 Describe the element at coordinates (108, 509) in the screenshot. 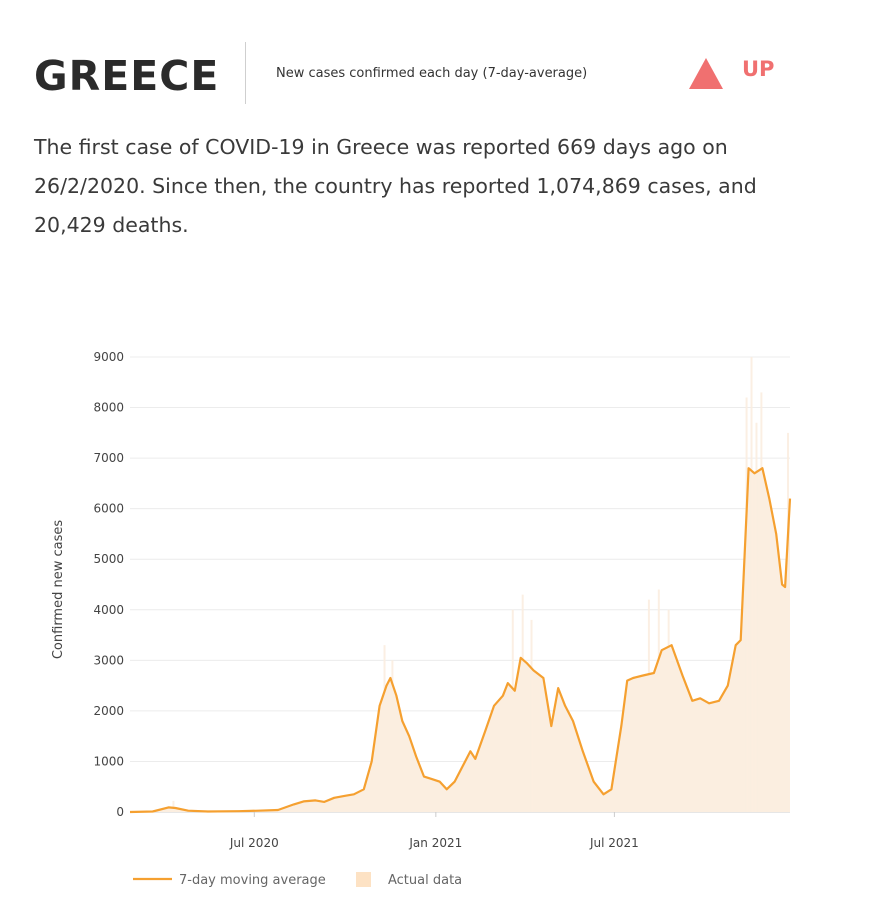

I see `y-tick-label: 6000` at that location.